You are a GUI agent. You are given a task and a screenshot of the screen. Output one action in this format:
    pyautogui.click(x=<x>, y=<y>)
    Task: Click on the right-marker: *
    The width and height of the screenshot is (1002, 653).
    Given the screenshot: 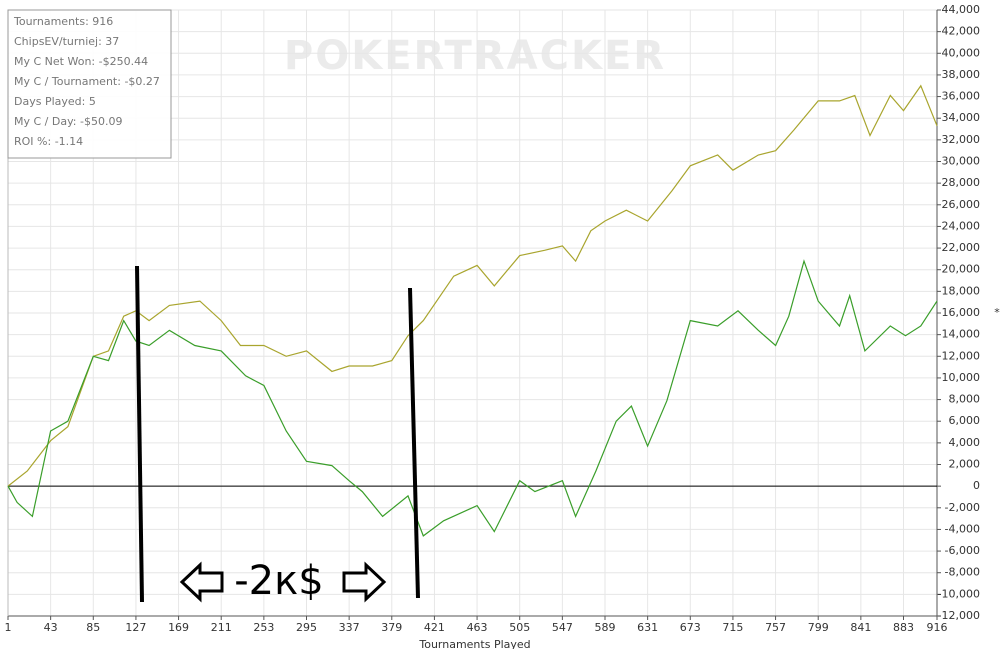 What is the action you would take?
    pyautogui.click(x=997, y=312)
    